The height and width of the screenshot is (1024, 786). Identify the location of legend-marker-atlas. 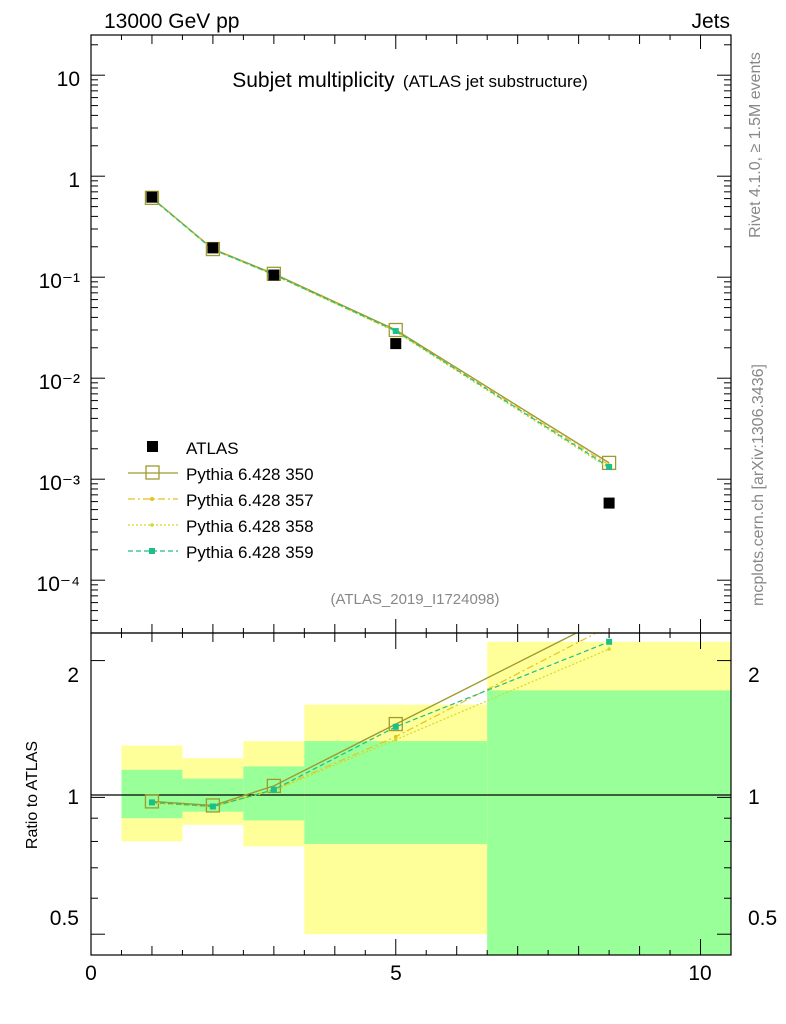
(152, 446).